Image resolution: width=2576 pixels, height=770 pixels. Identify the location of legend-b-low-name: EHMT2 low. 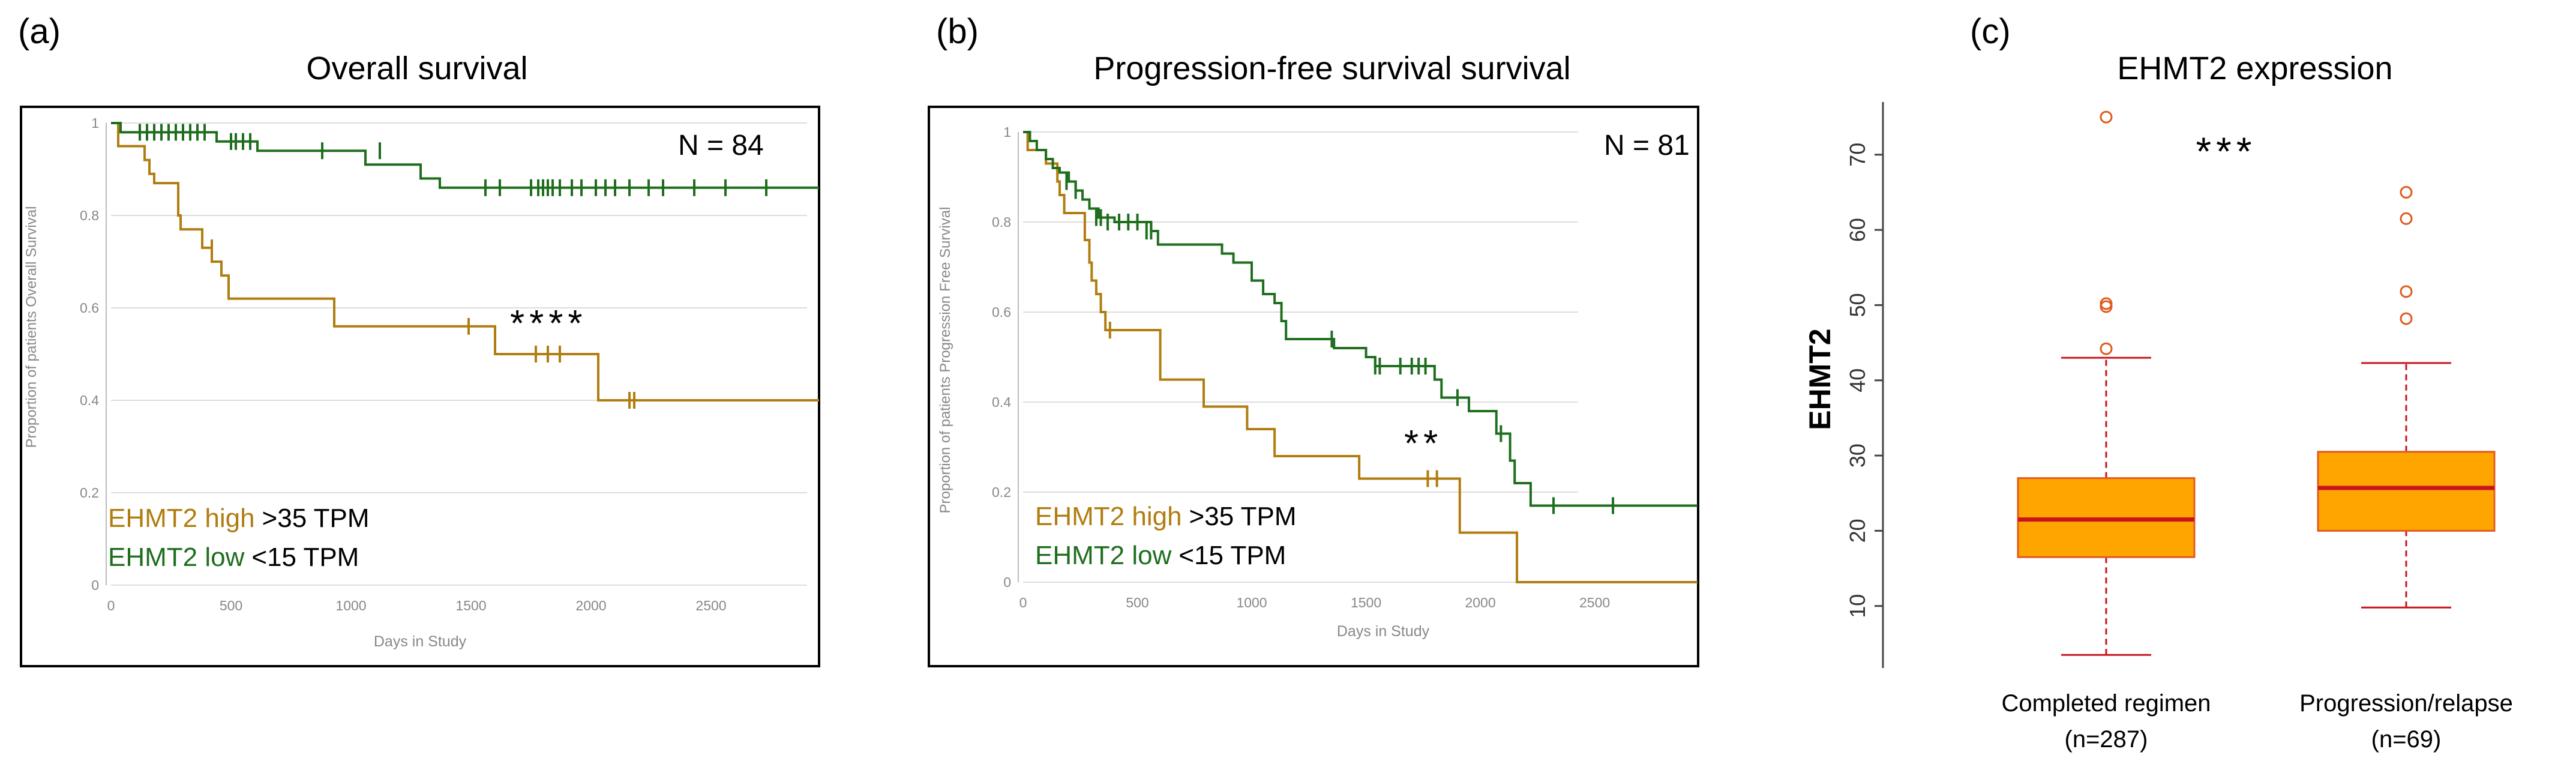
(1103, 555).